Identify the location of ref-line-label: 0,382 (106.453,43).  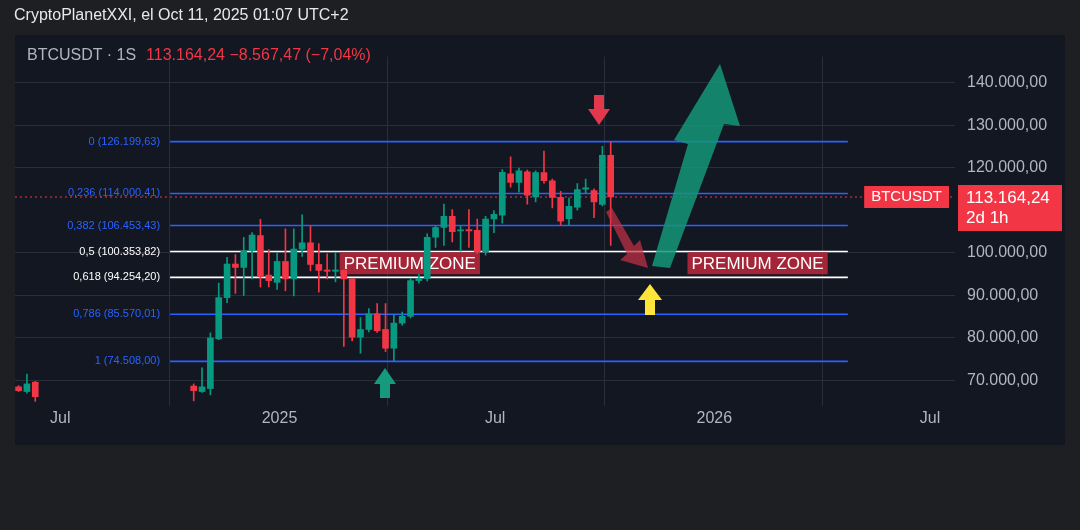
(114, 224).